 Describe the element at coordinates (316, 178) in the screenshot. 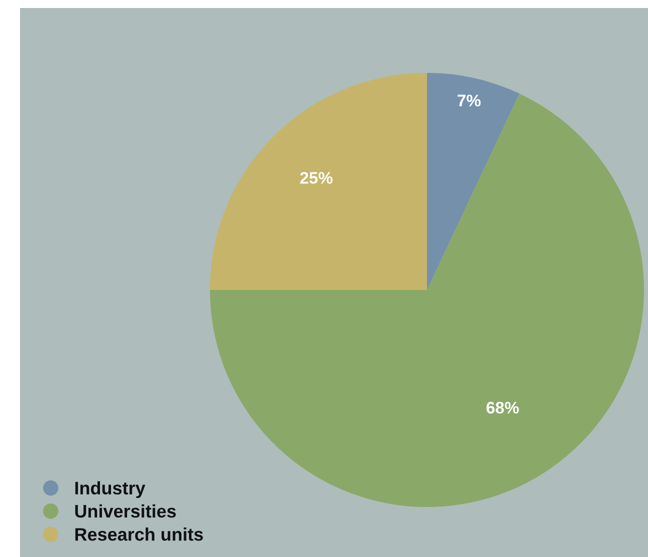

I see `data-label: 25%` at that location.